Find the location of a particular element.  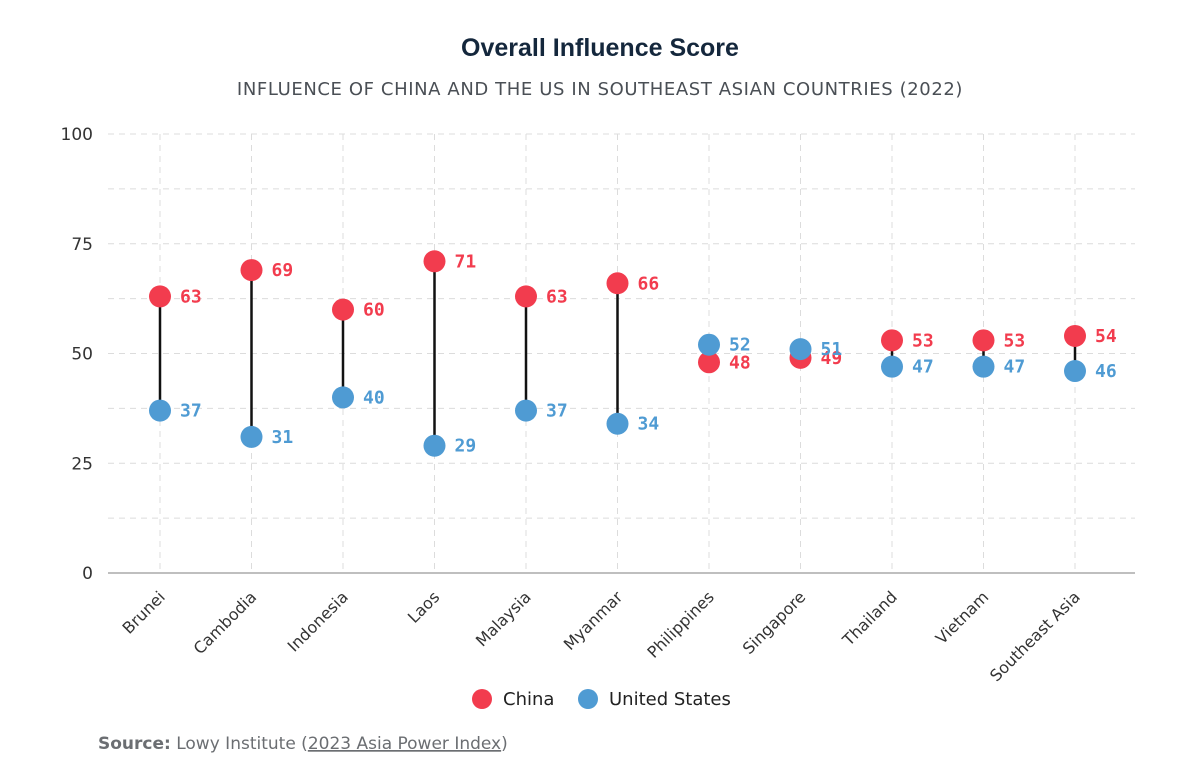

y-tick-label: 25 is located at coordinates (82, 464).